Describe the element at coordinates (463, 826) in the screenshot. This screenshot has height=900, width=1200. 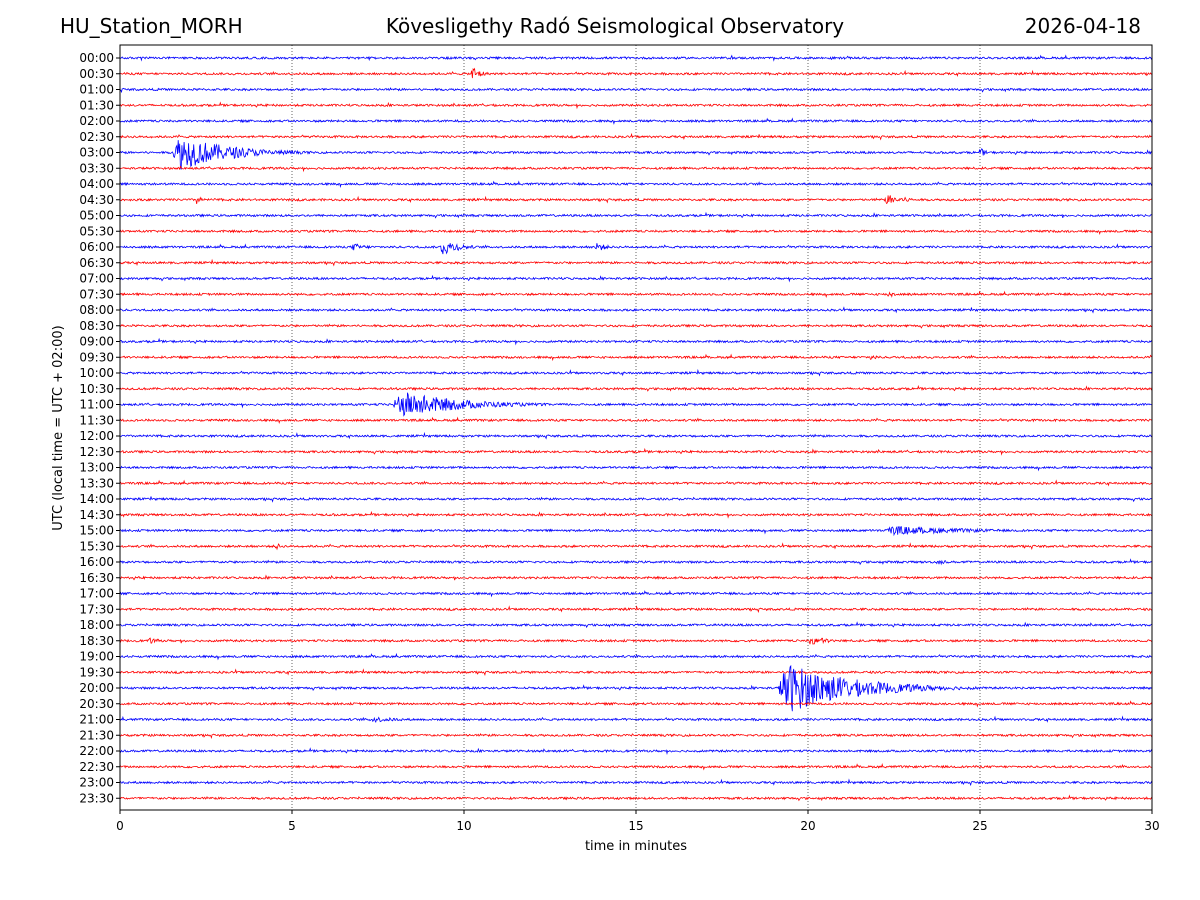
I see `x-tick-label: 10` at that location.